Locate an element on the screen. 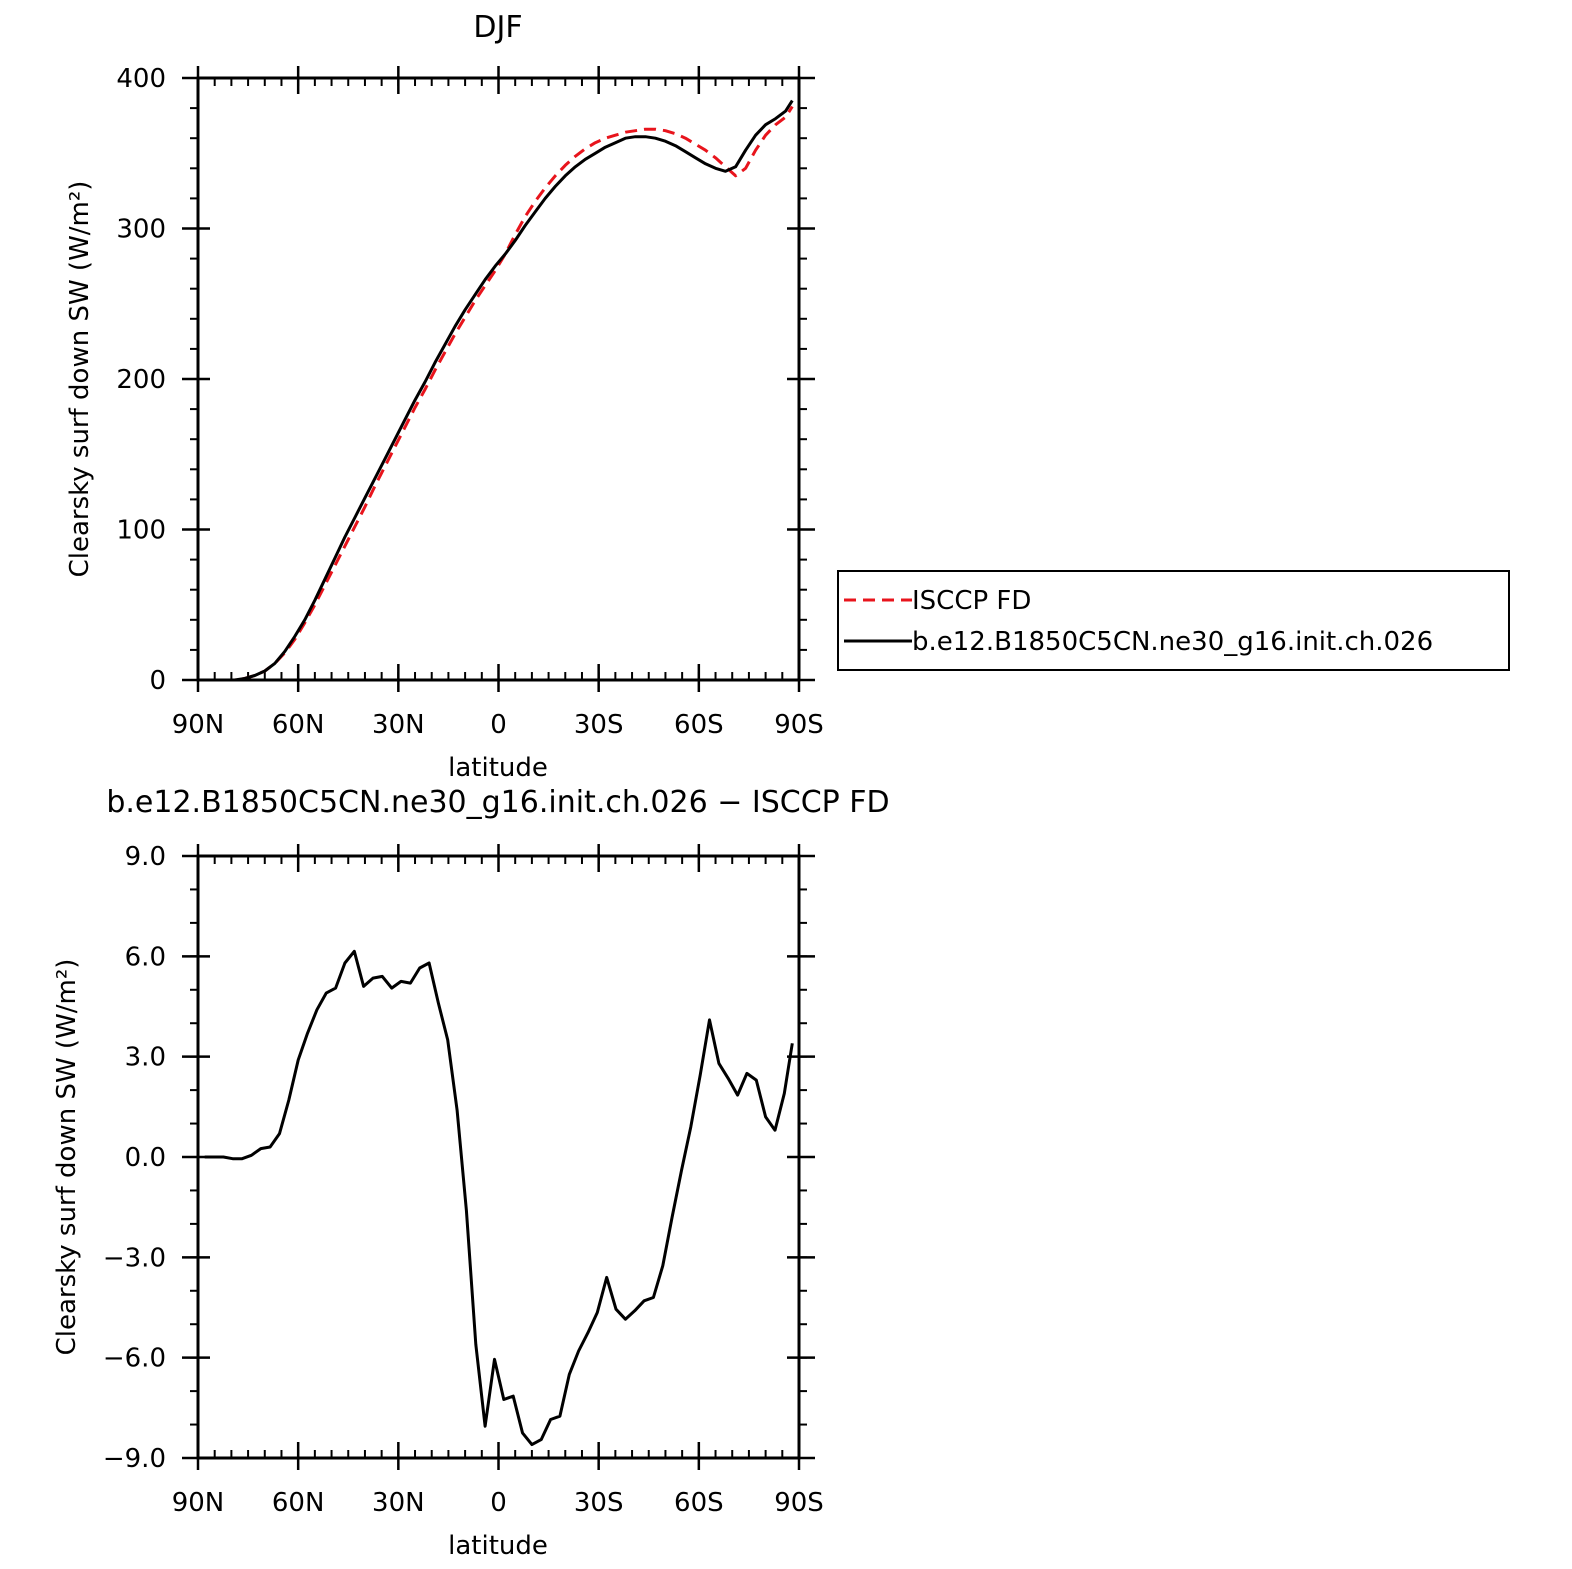  top-x-tick-label: 30S is located at coordinates (599, 725).